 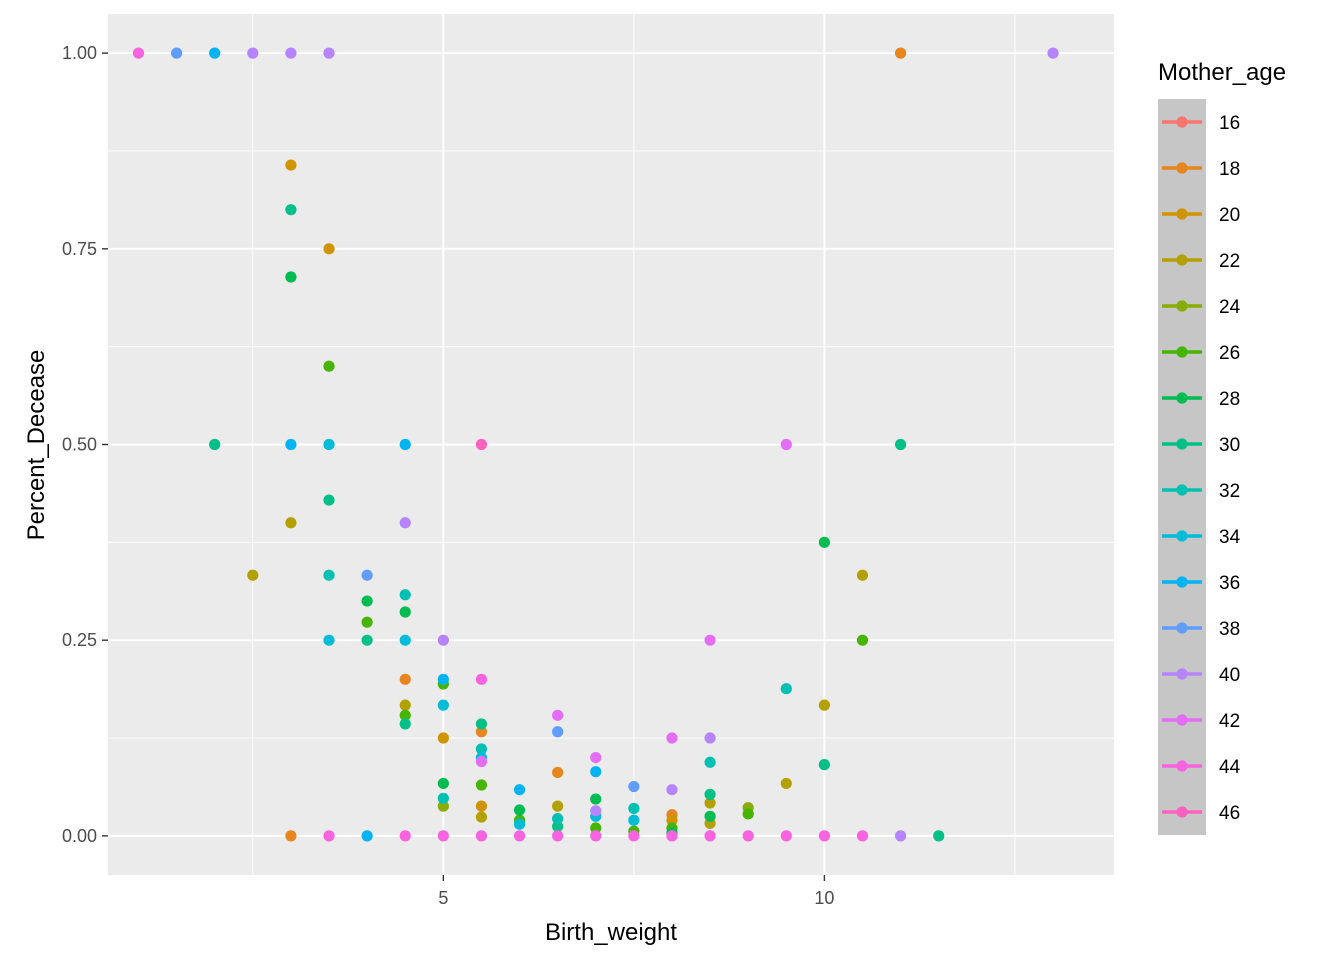 I want to click on legend-label: 38, so click(x=1229, y=629).